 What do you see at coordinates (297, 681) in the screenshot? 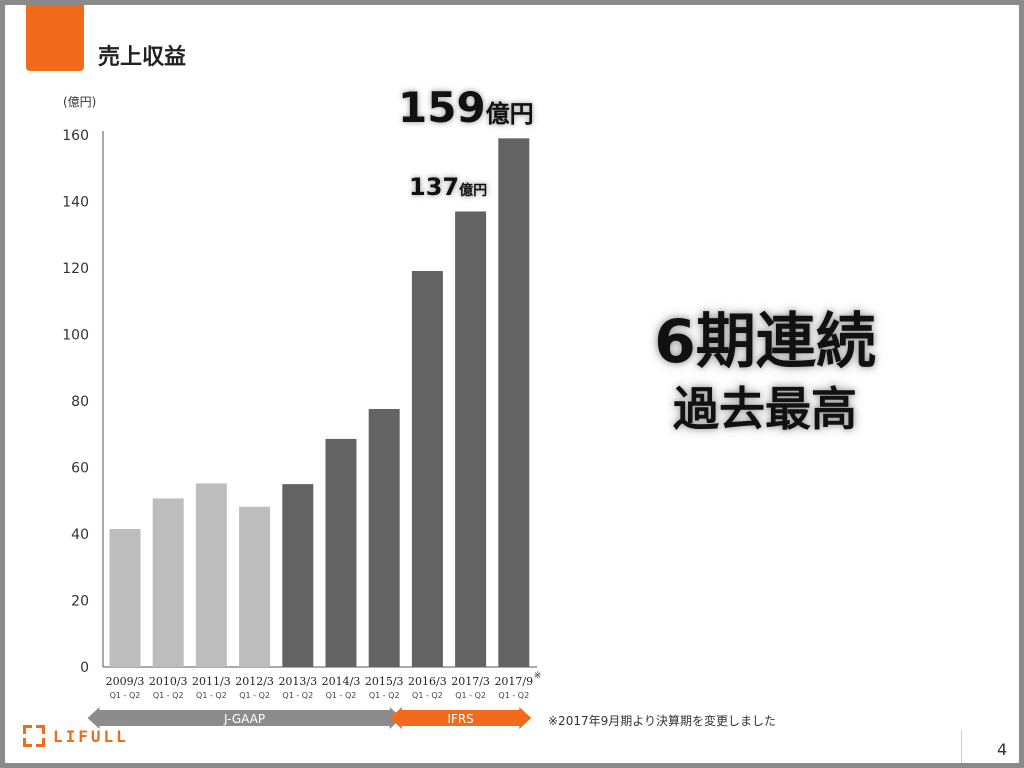
I see `x-tick-label: 2013/3` at bounding box center [297, 681].